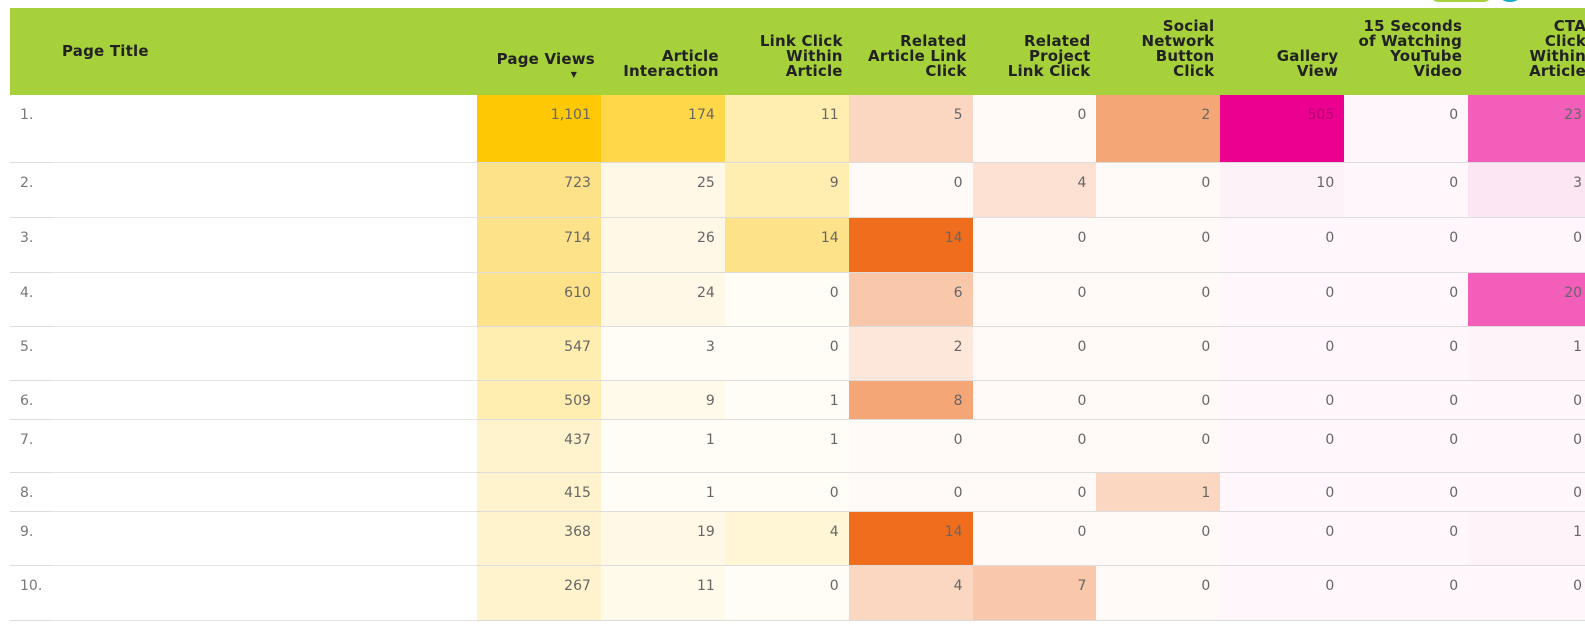 This screenshot has width=1585, height=640. What do you see at coordinates (1307, 56) in the screenshot?
I see `header-line: Gallery` at bounding box center [1307, 56].